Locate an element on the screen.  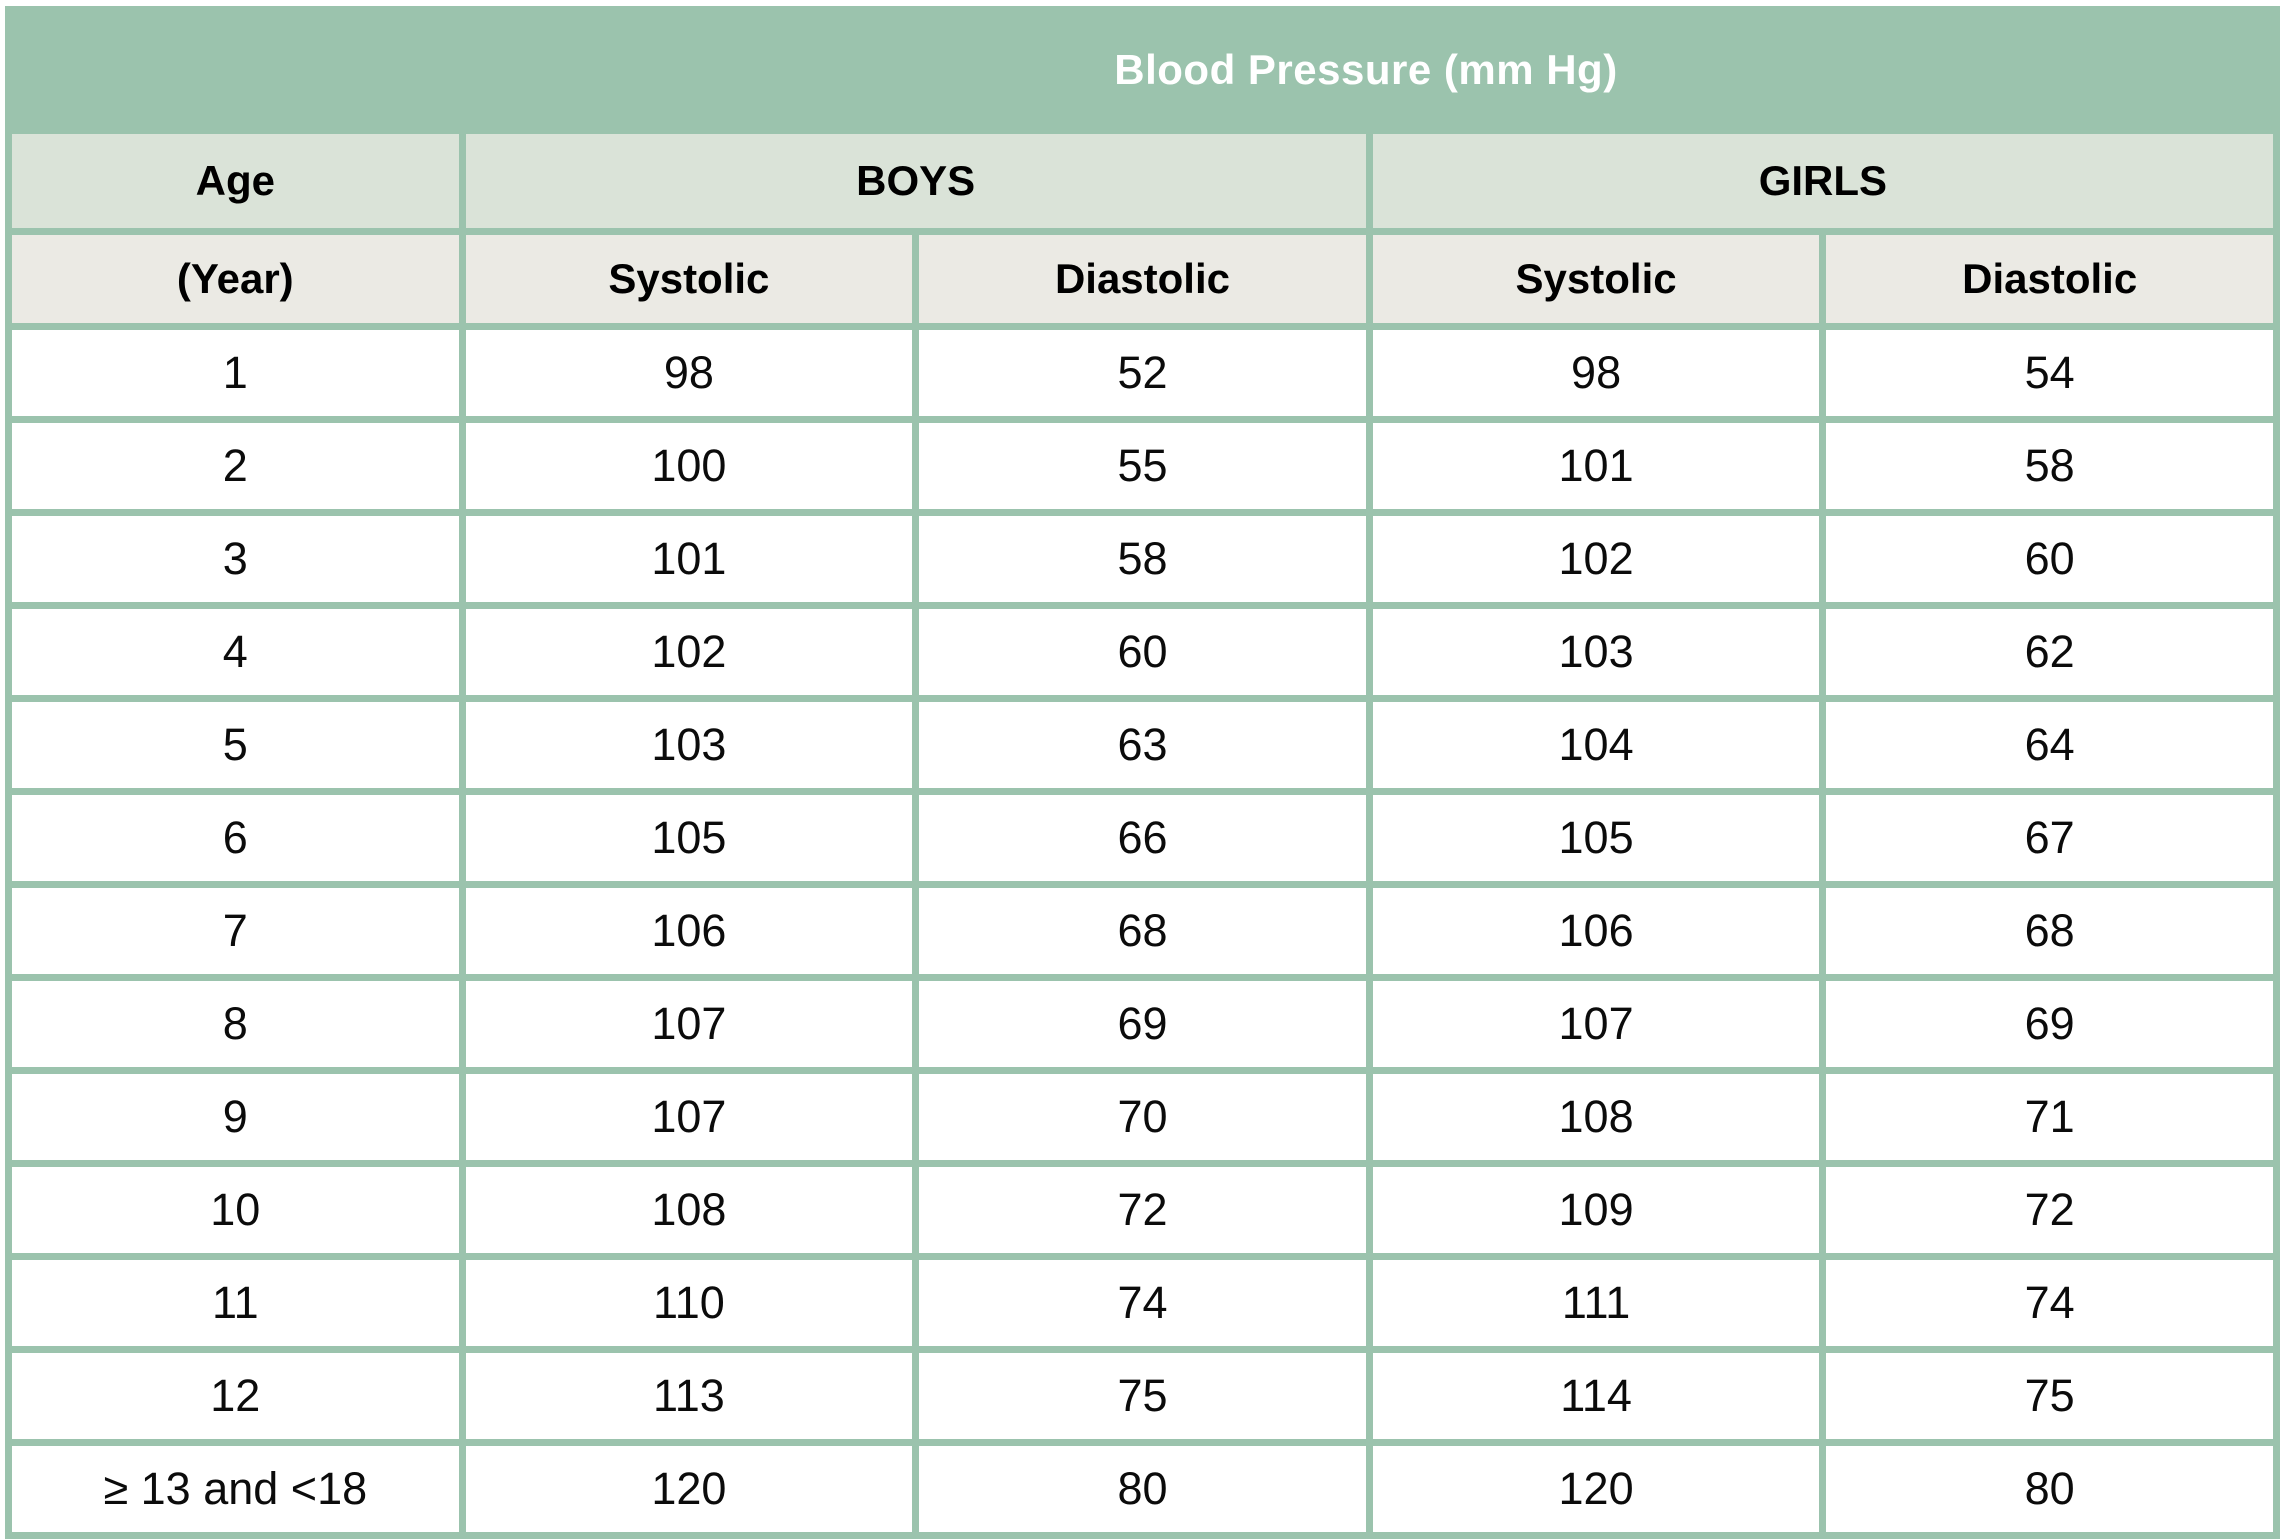
girls-systolic-header: Systolic is located at coordinates (1596, 279).